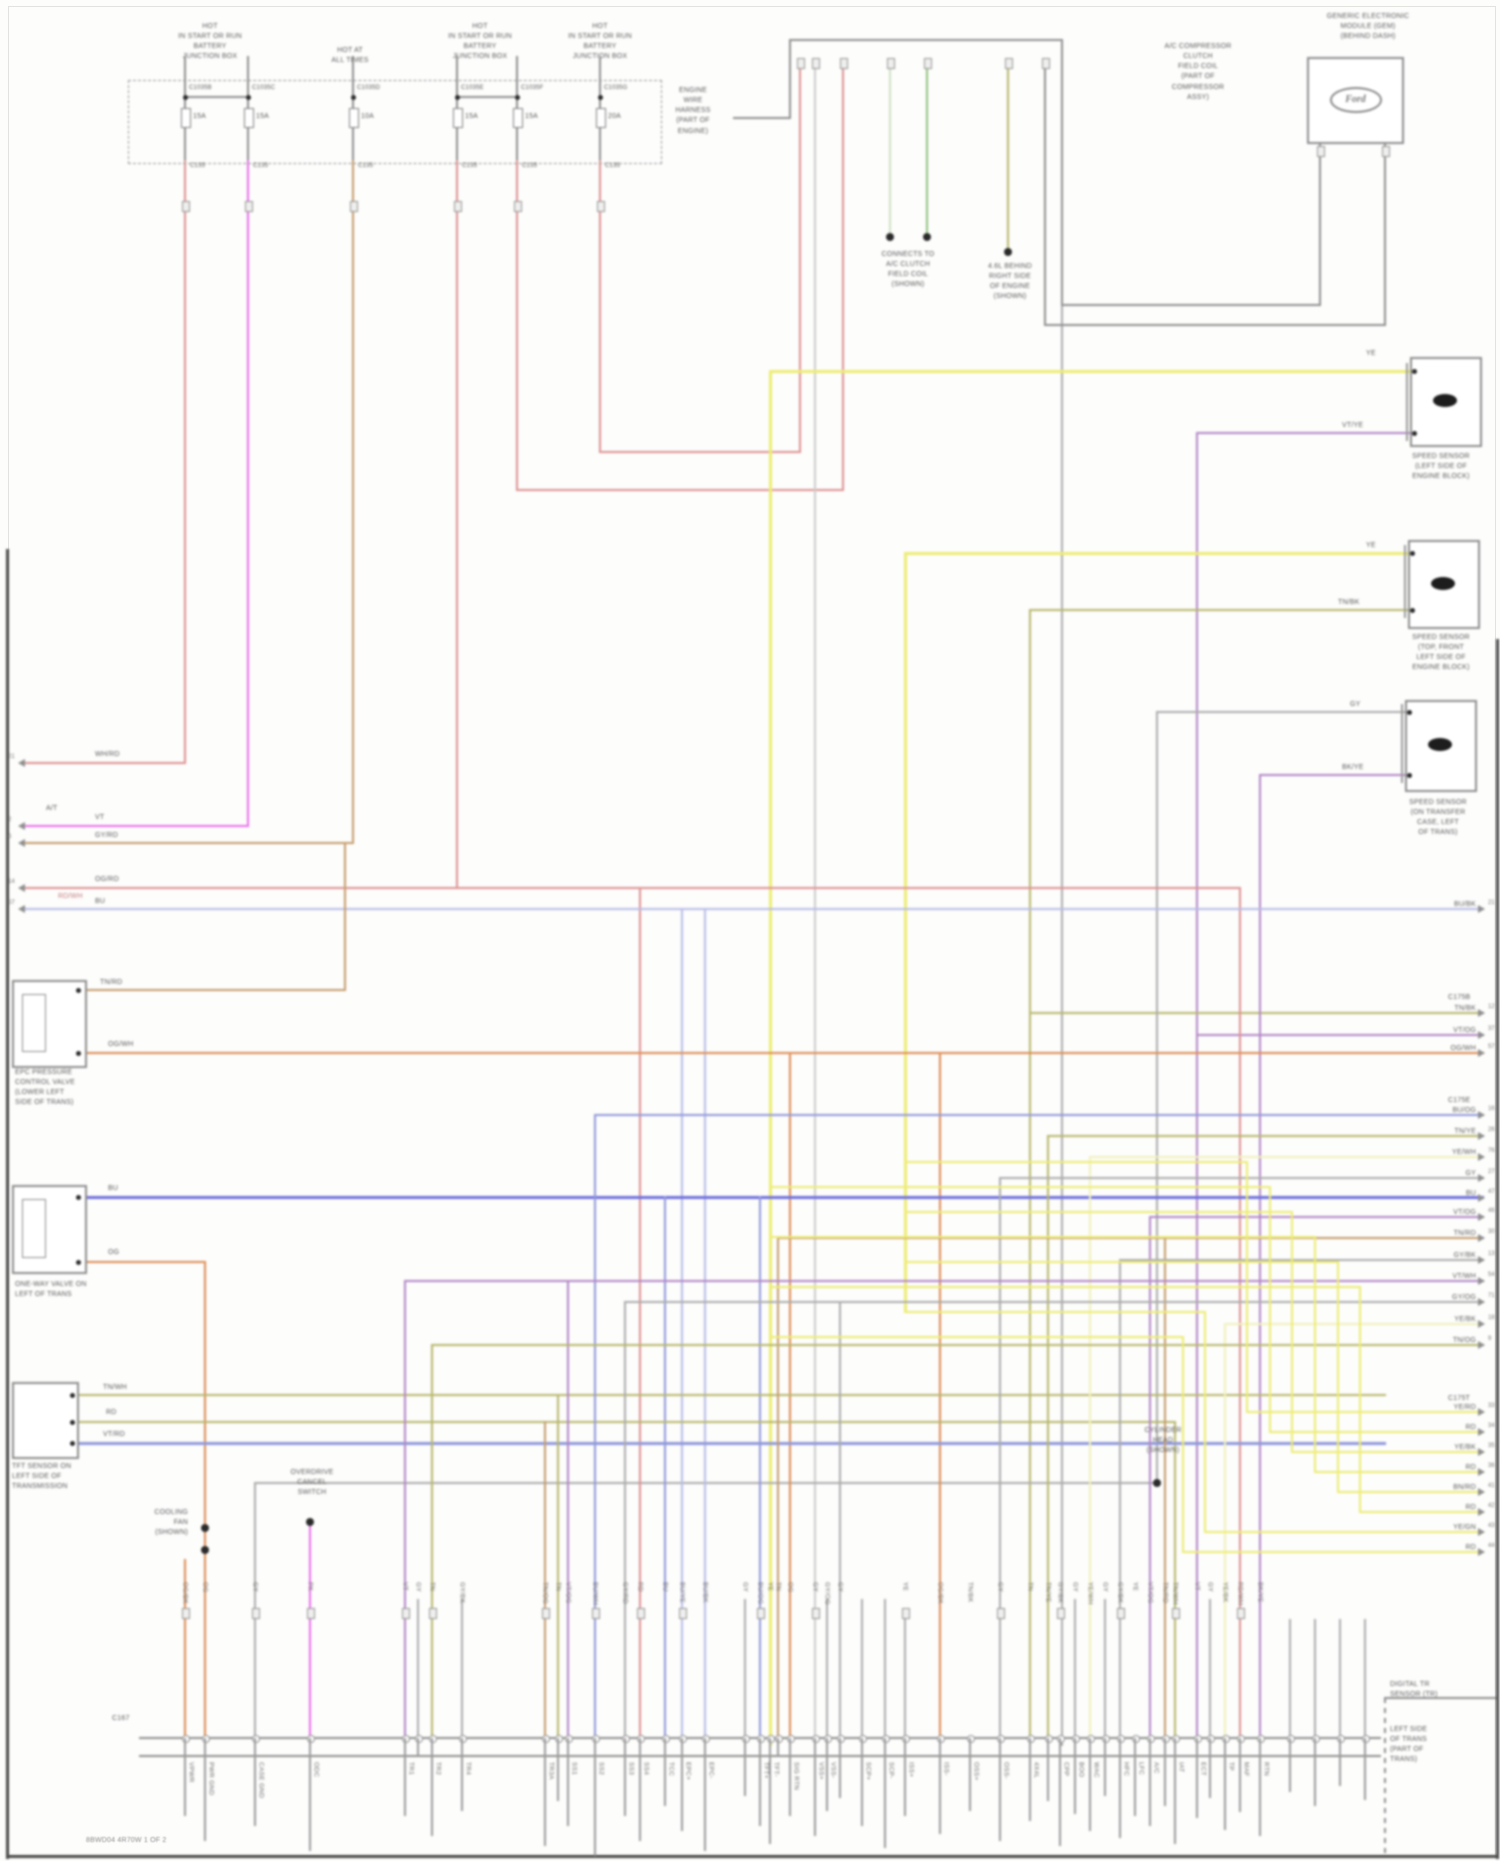 This screenshot has height=1861, width=1500. What do you see at coordinates (833, 1770) in the screenshot?
I see `signal-label: VSS-` at bounding box center [833, 1770].